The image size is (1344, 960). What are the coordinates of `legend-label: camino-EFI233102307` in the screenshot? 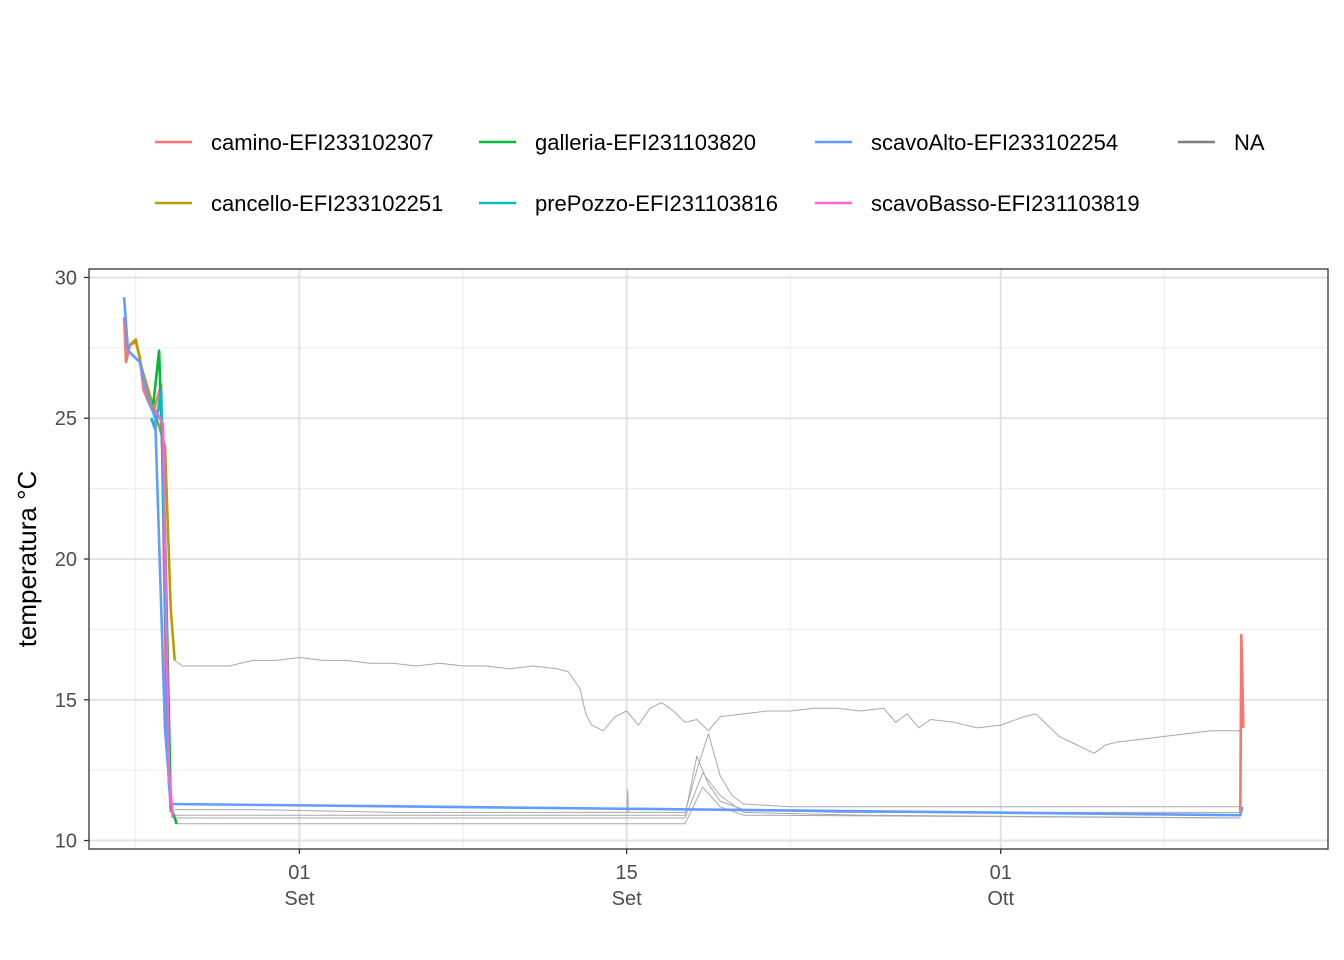 It's located at (322, 142).